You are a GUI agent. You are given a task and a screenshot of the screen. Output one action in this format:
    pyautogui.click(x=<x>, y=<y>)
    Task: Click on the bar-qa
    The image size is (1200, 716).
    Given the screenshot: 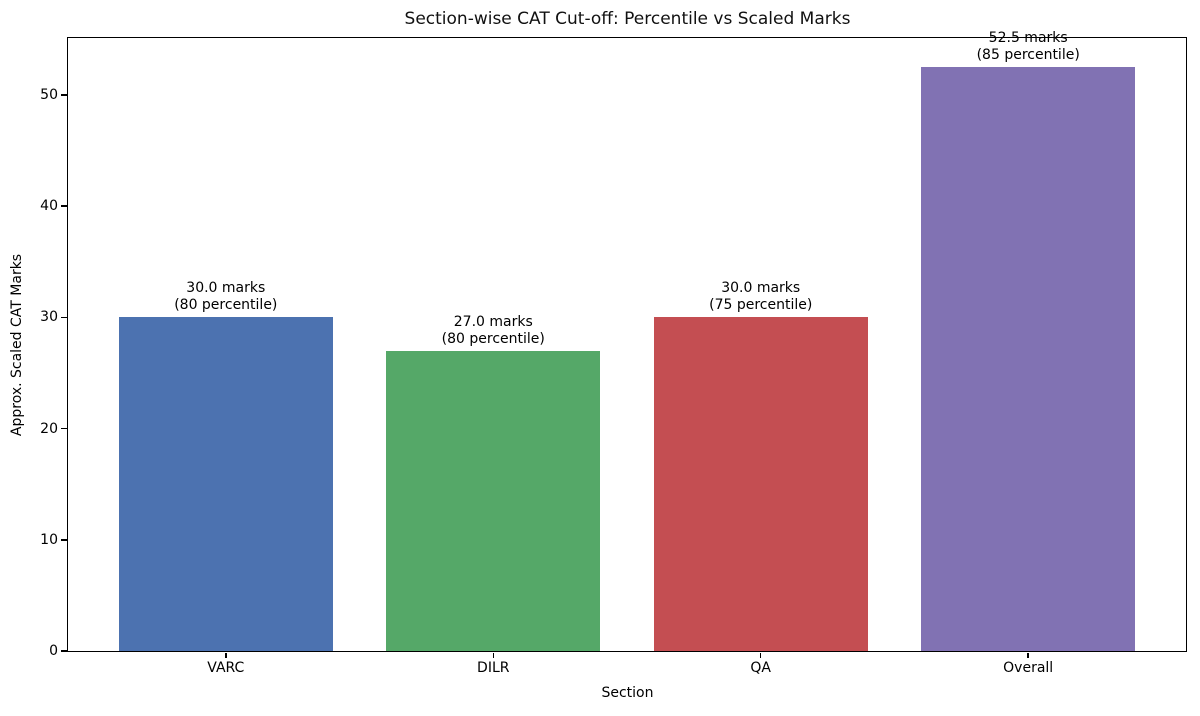 What is the action you would take?
    pyautogui.click(x=760, y=484)
    